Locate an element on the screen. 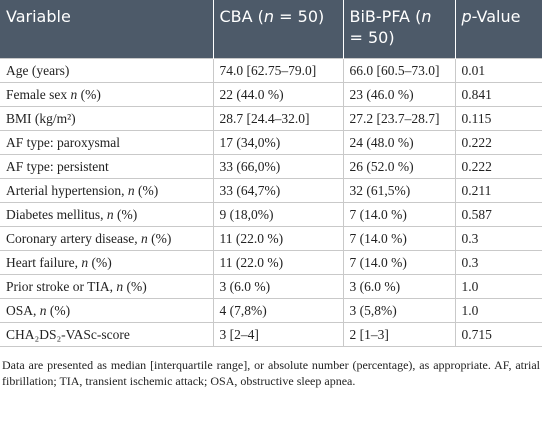 Image resolution: width=542 pixels, height=429 pixels. table-cell: 17 (34,0%) is located at coordinates (278, 142).